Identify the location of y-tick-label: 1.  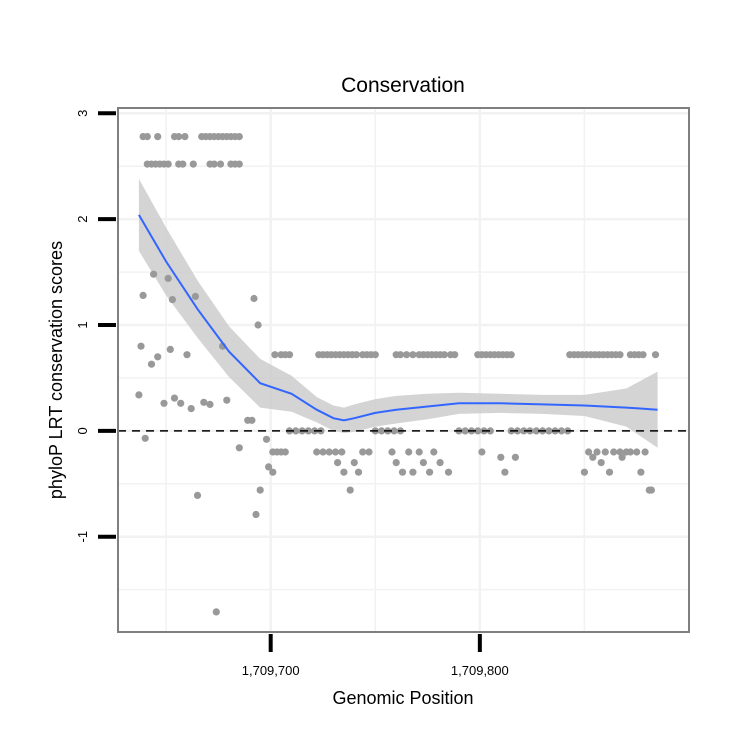
(82, 324).